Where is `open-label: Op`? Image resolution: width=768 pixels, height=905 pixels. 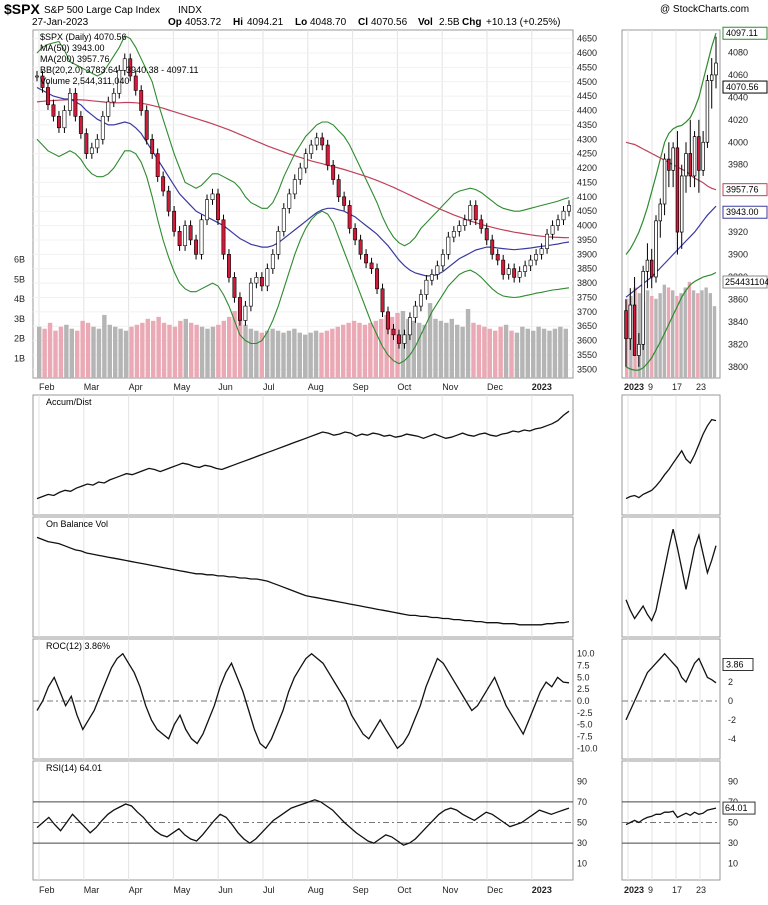
open-label: Op is located at coordinates (175, 22).